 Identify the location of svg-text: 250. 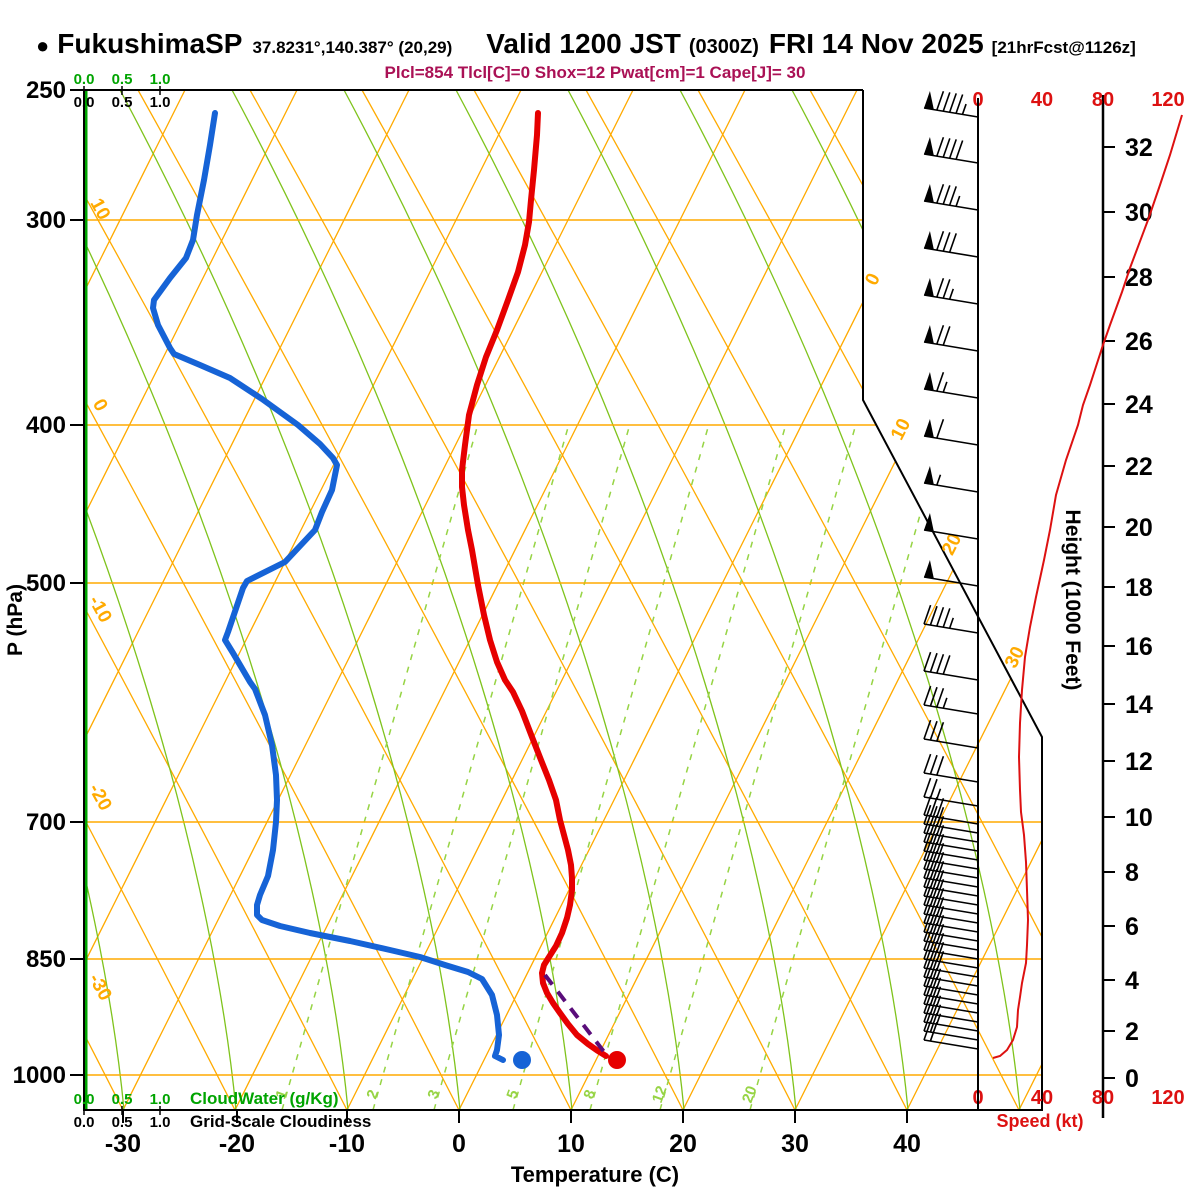
(46, 90).